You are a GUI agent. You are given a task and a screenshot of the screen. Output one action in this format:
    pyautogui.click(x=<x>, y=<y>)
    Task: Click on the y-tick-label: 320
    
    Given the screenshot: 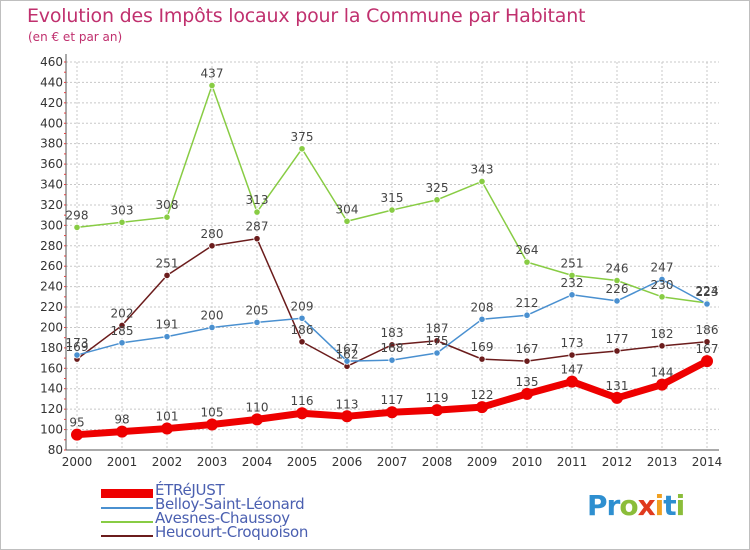 What is the action you would take?
    pyautogui.click(x=51, y=205)
    